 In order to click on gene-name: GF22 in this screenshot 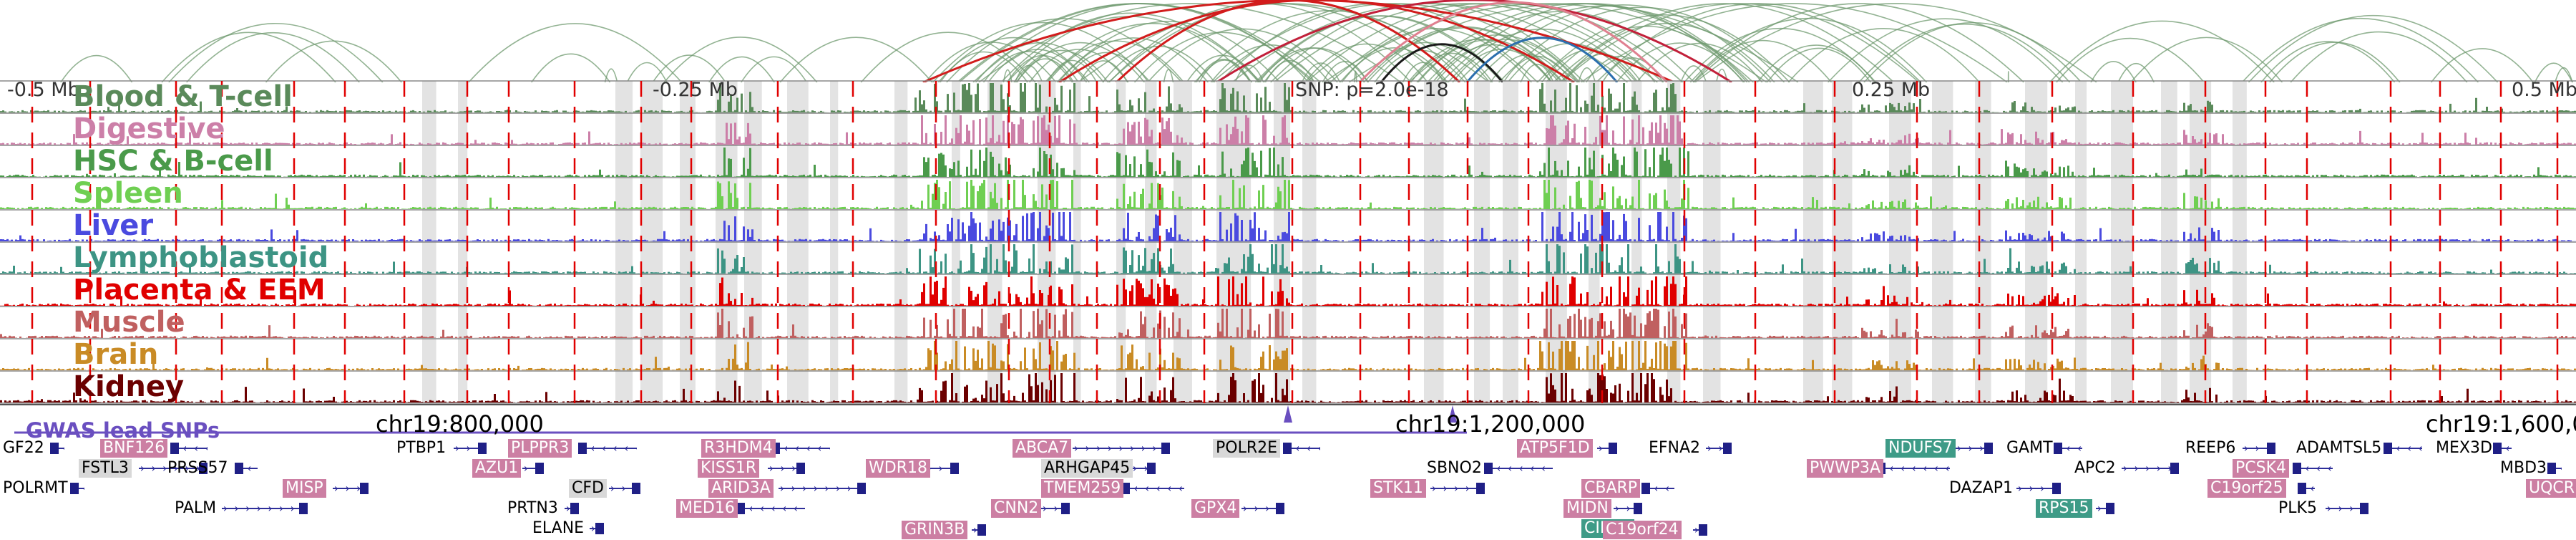, I will do `click(23, 448)`.